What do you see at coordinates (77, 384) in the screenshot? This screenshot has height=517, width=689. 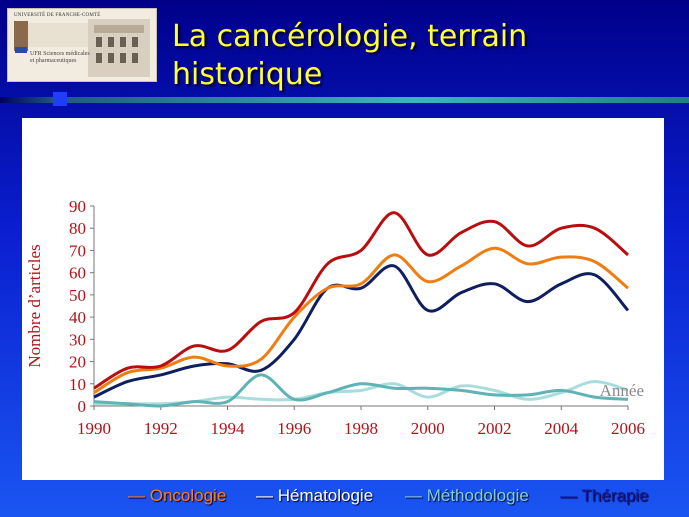 I see `y-tick-label: 10` at bounding box center [77, 384].